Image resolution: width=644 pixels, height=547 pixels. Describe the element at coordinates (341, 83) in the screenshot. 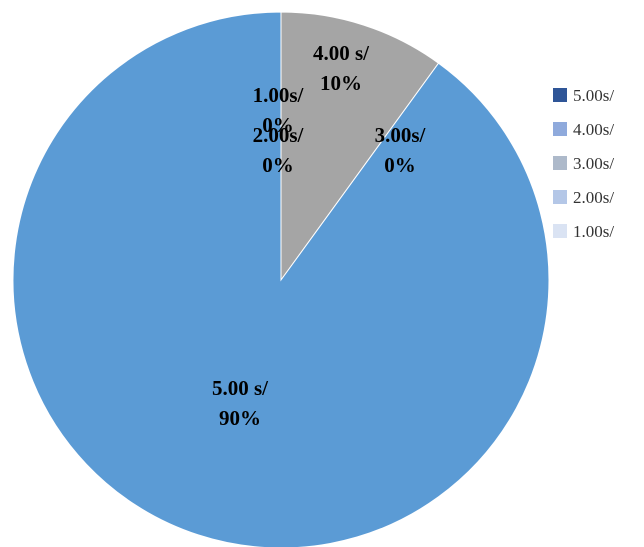

I see `data-label-percent: 10%` at that location.